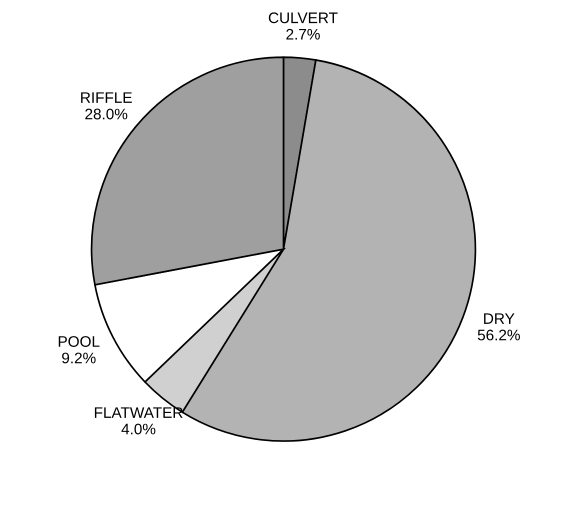  What do you see at coordinates (106, 114) in the screenshot?
I see `data-label: 28.0%` at bounding box center [106, 114].